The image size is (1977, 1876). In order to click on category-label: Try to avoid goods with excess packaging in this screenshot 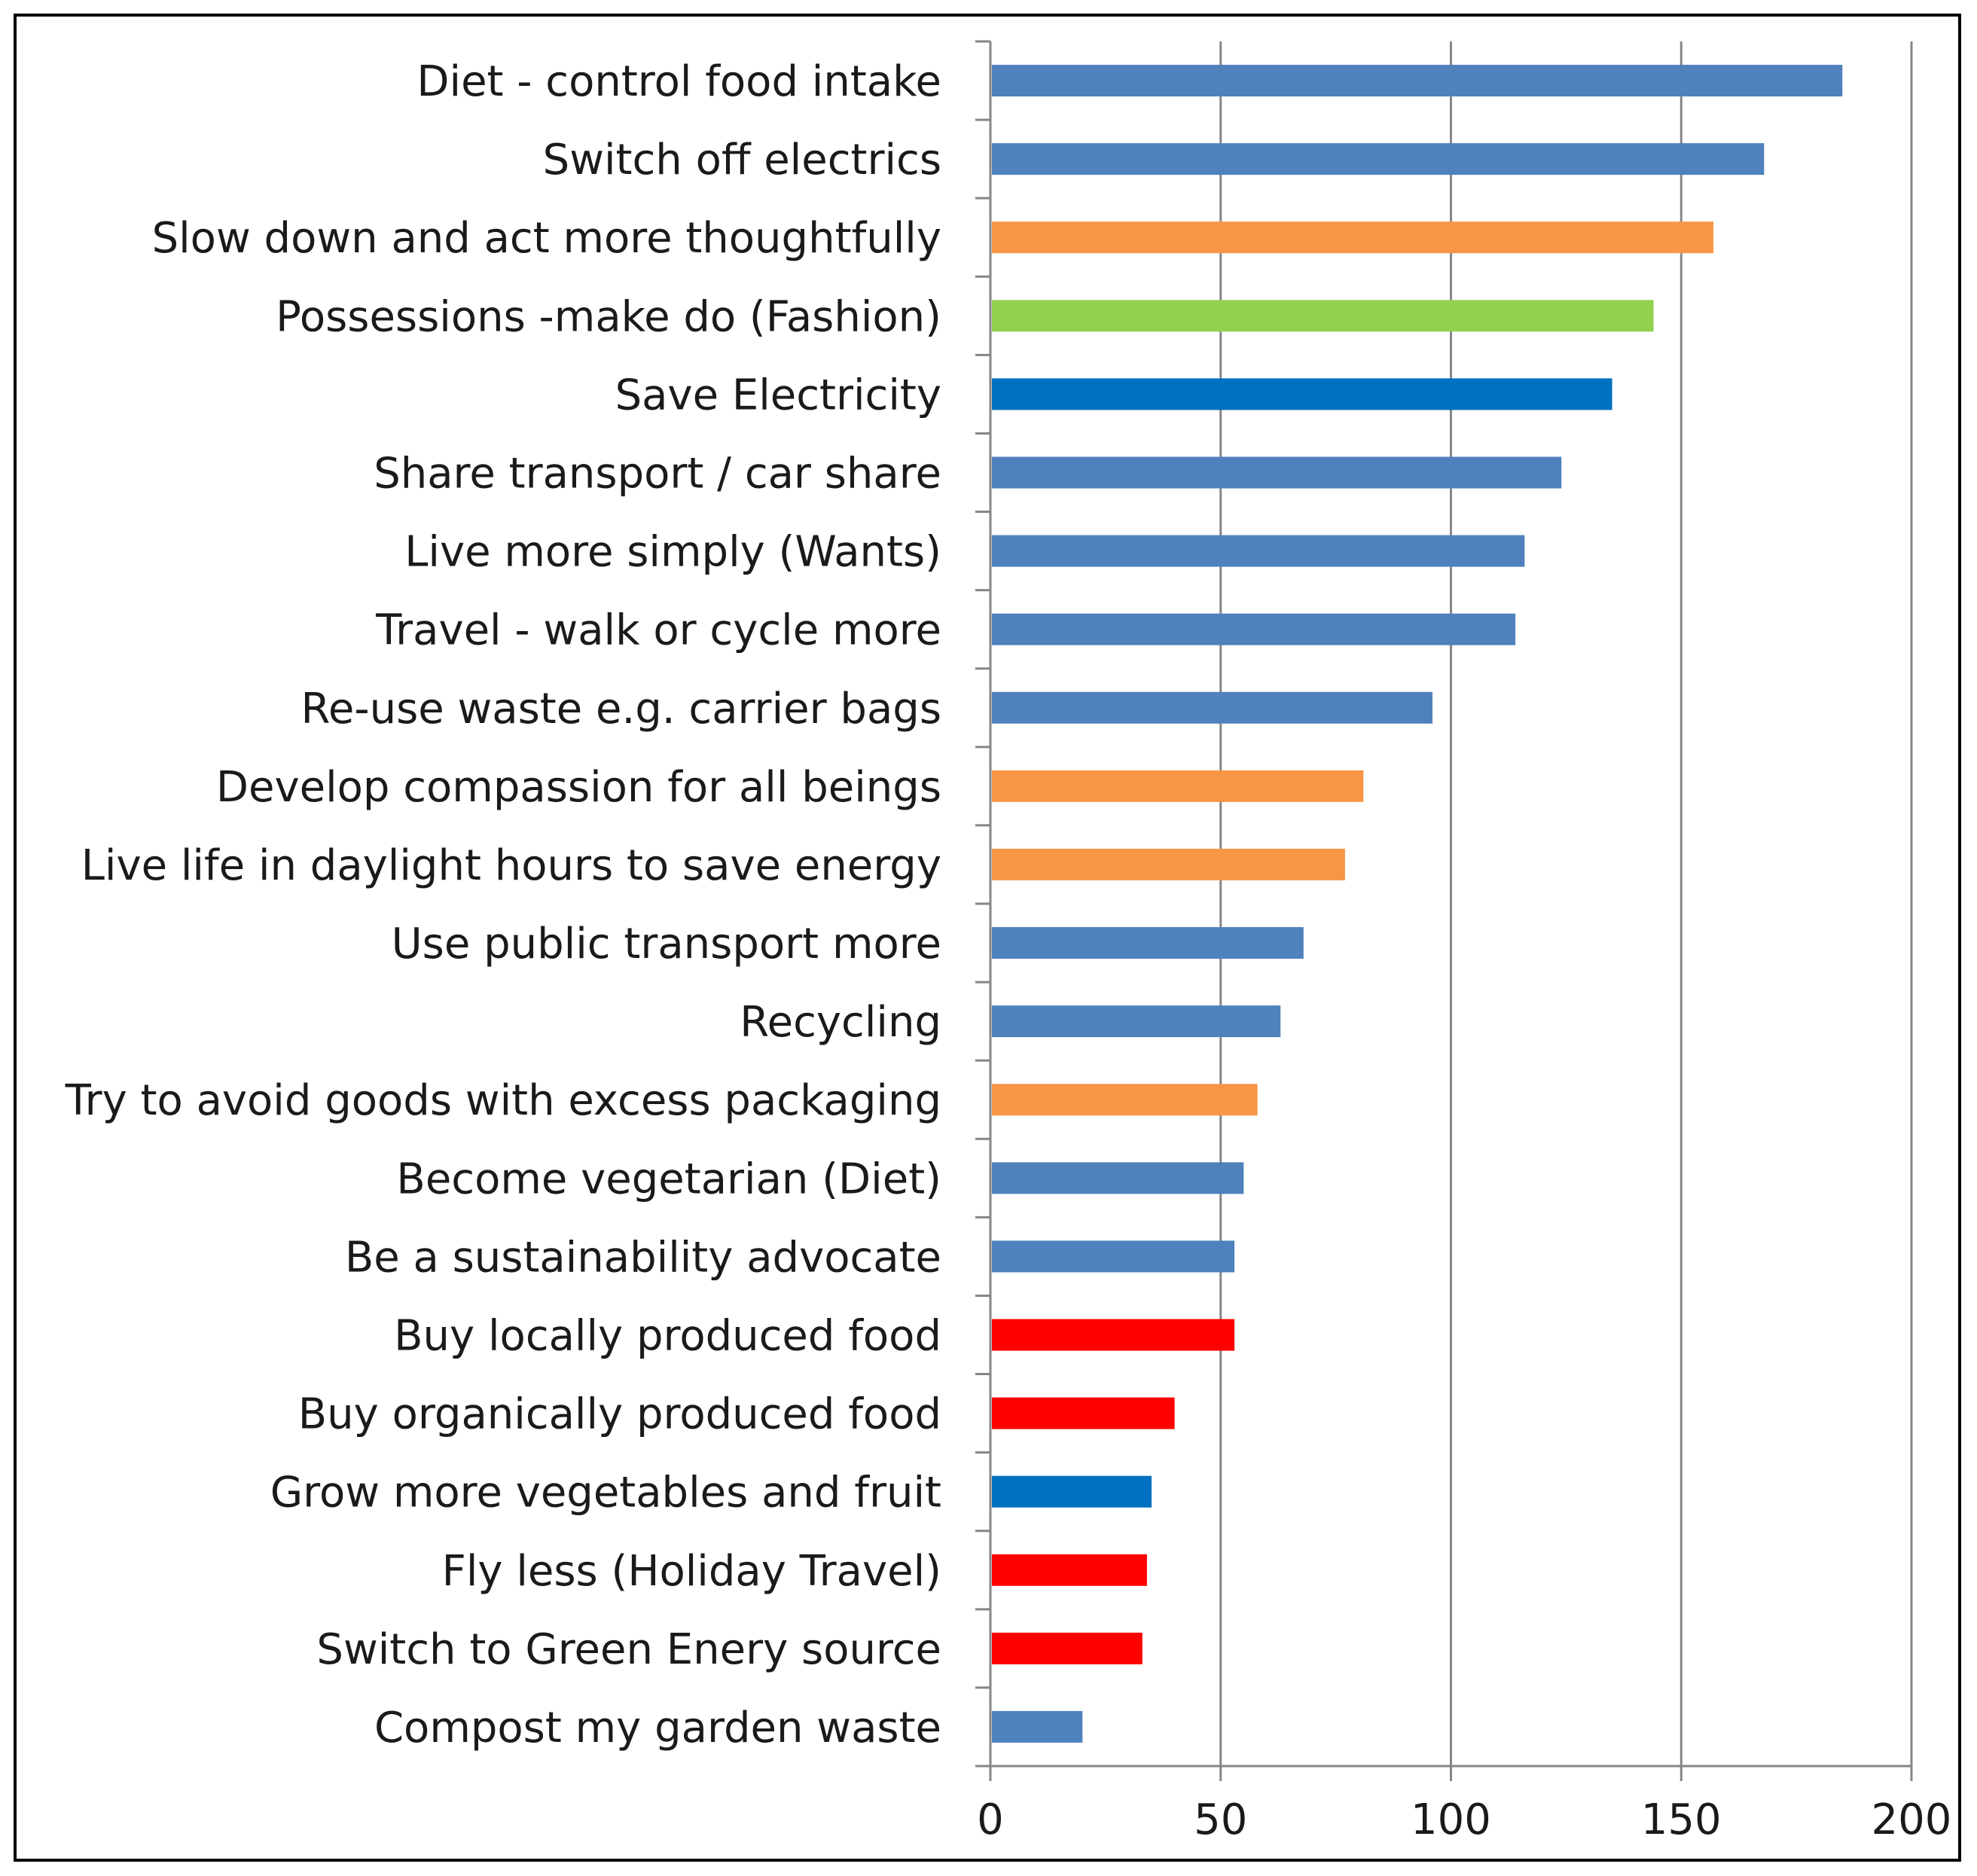, I will do `click(503, 1100)`.